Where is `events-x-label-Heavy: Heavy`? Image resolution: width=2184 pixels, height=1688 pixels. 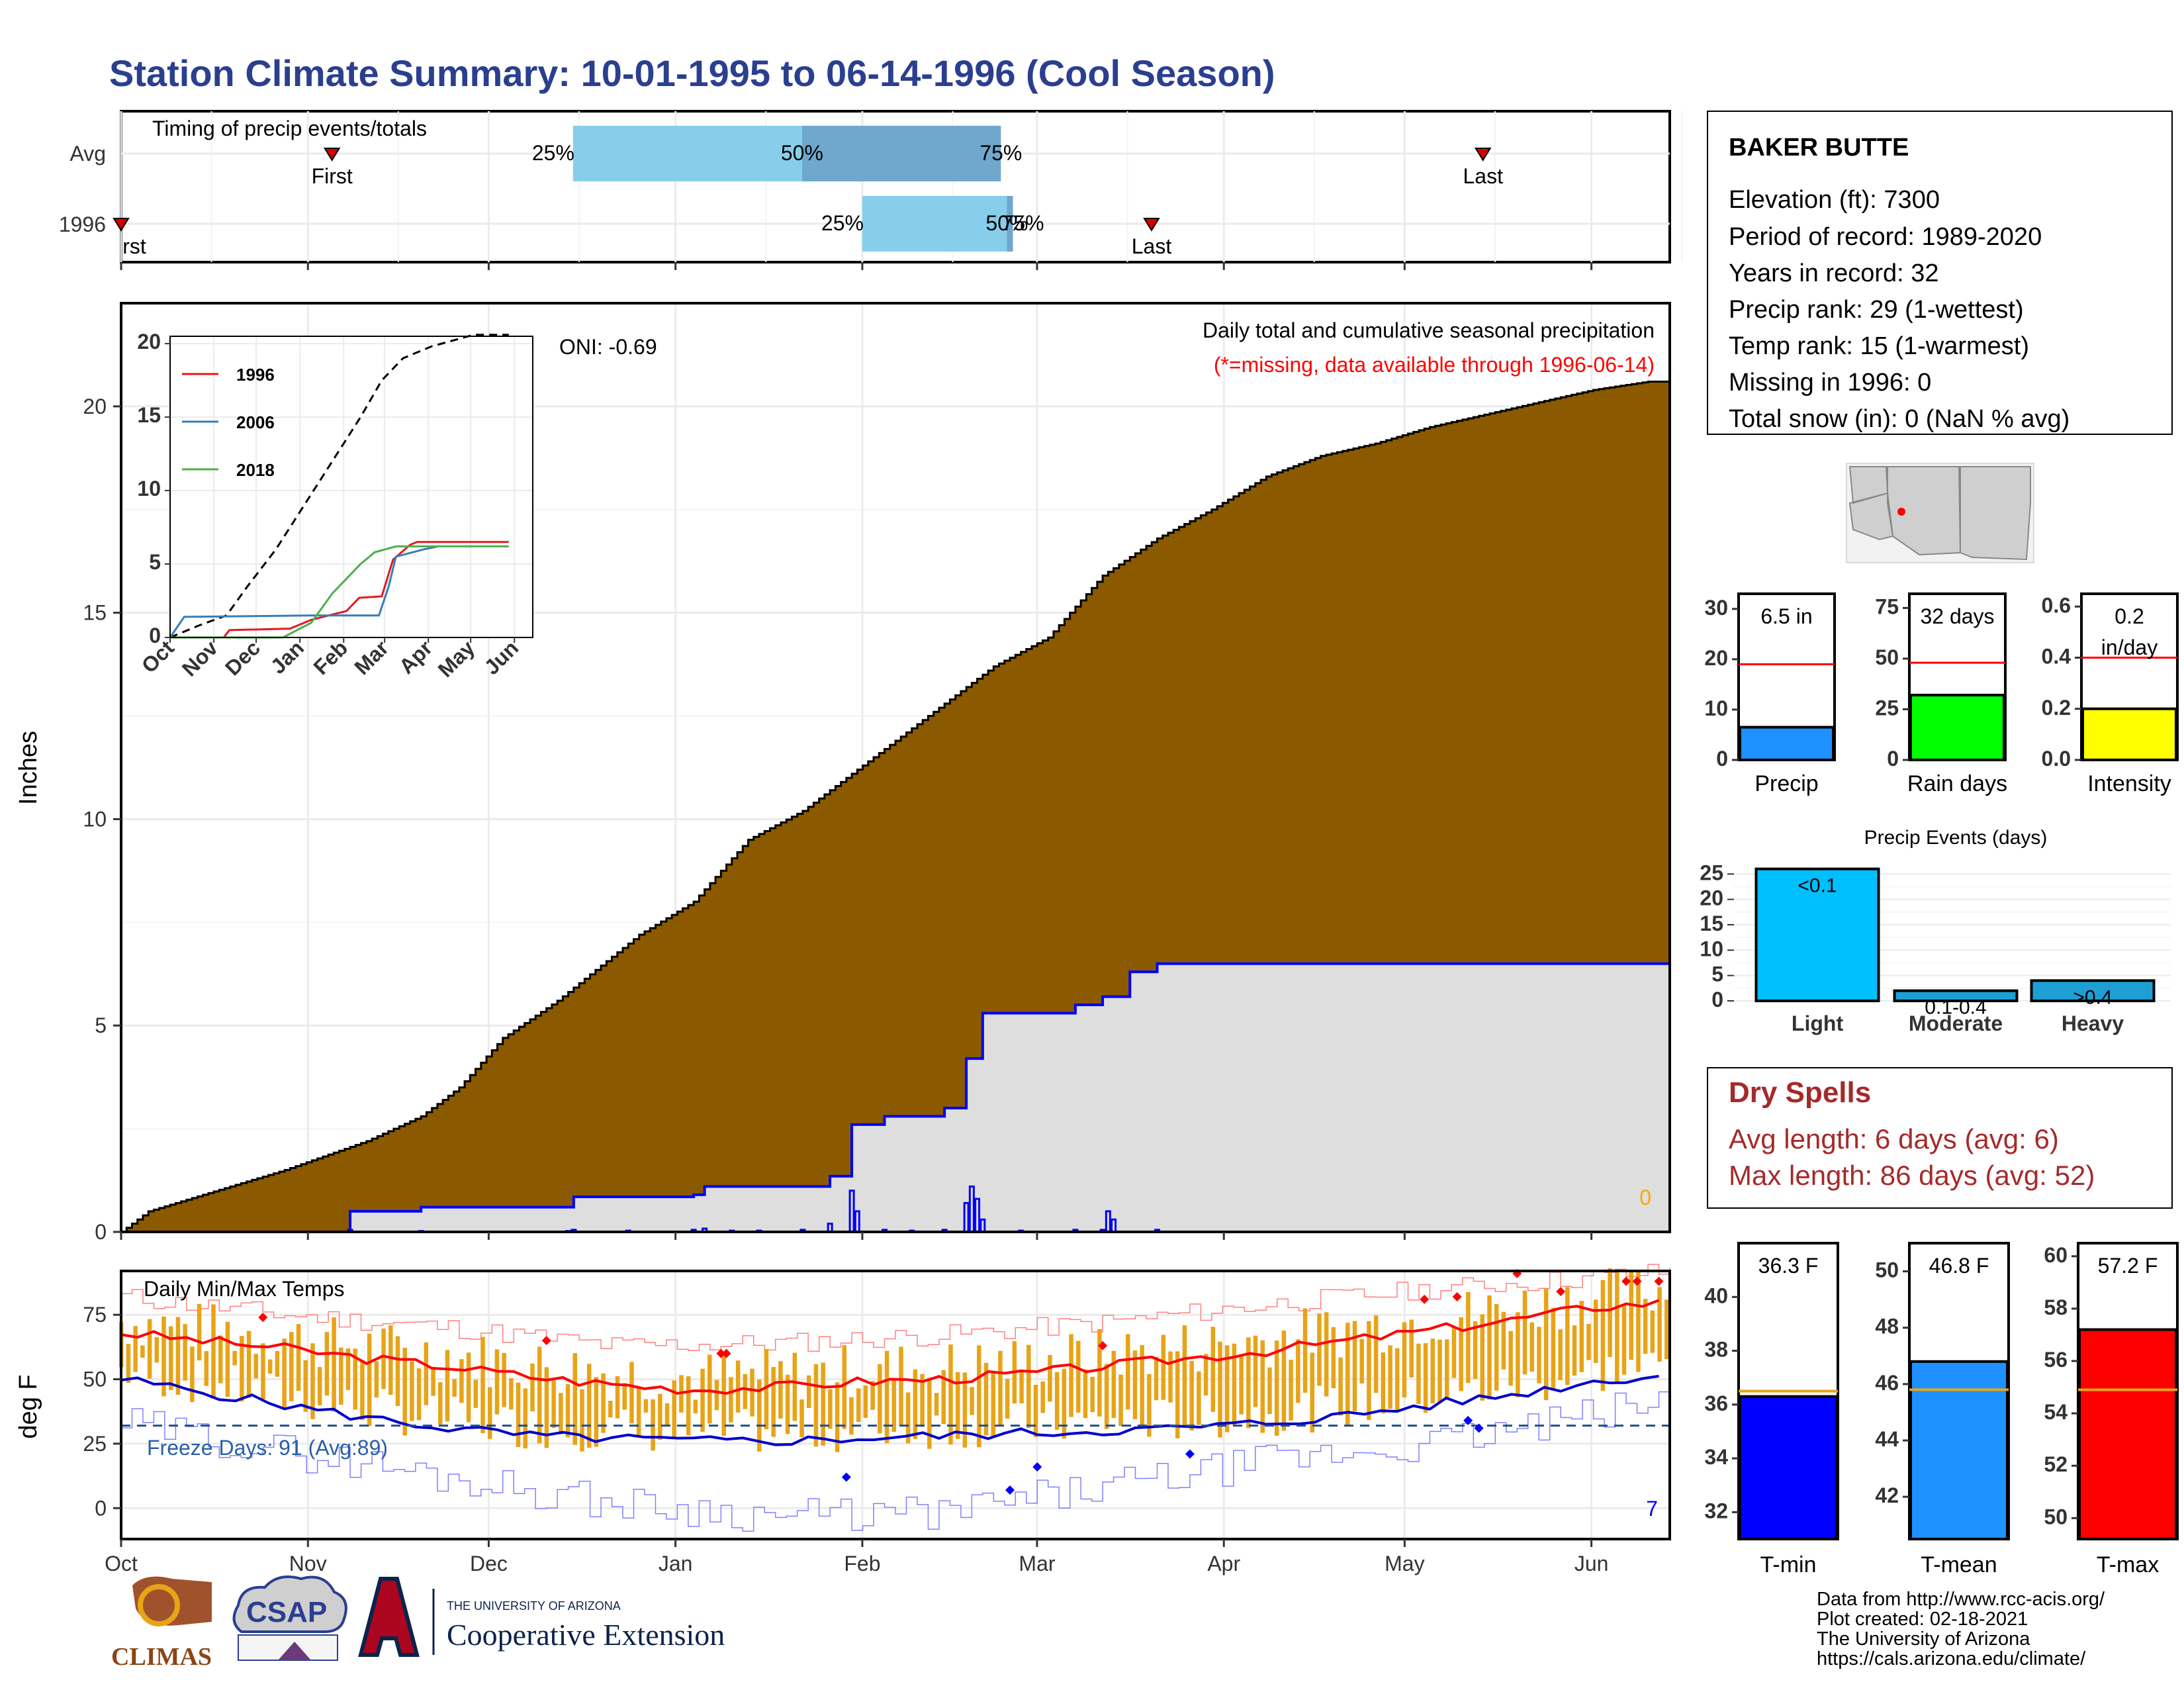
events-x-label-Heavy: Heavy is located at coordinates (2093, 1023).